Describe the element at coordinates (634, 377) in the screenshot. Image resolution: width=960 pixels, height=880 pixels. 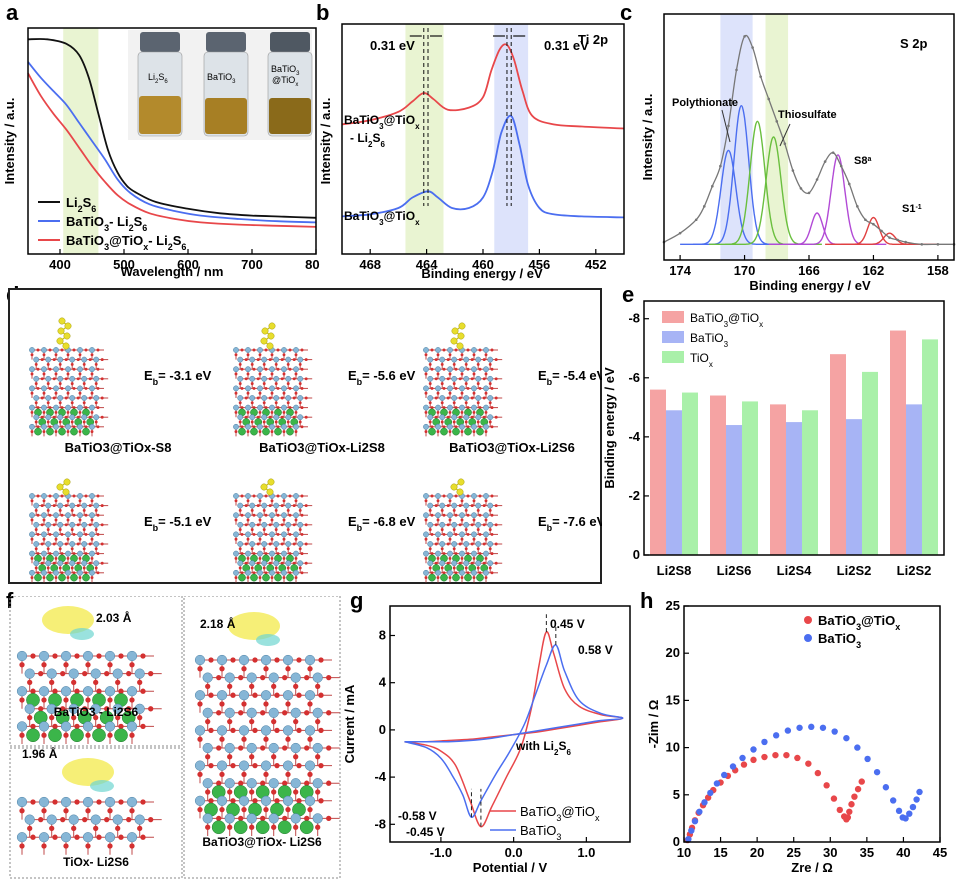
I see `chart-e-ytick-label-3: -6` at that location.